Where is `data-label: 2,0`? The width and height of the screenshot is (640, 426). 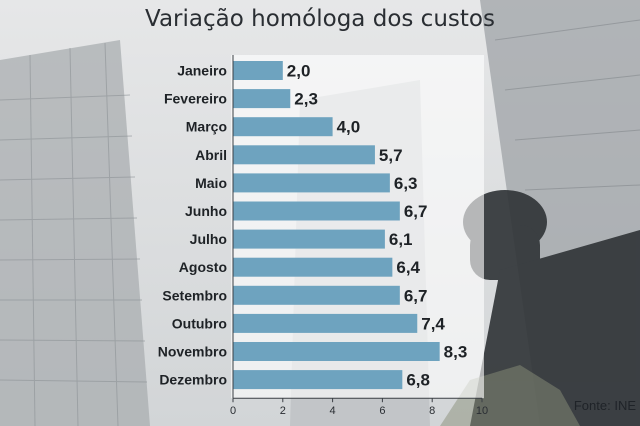 data-label: 2,0 is located at coordinates (299, 71).